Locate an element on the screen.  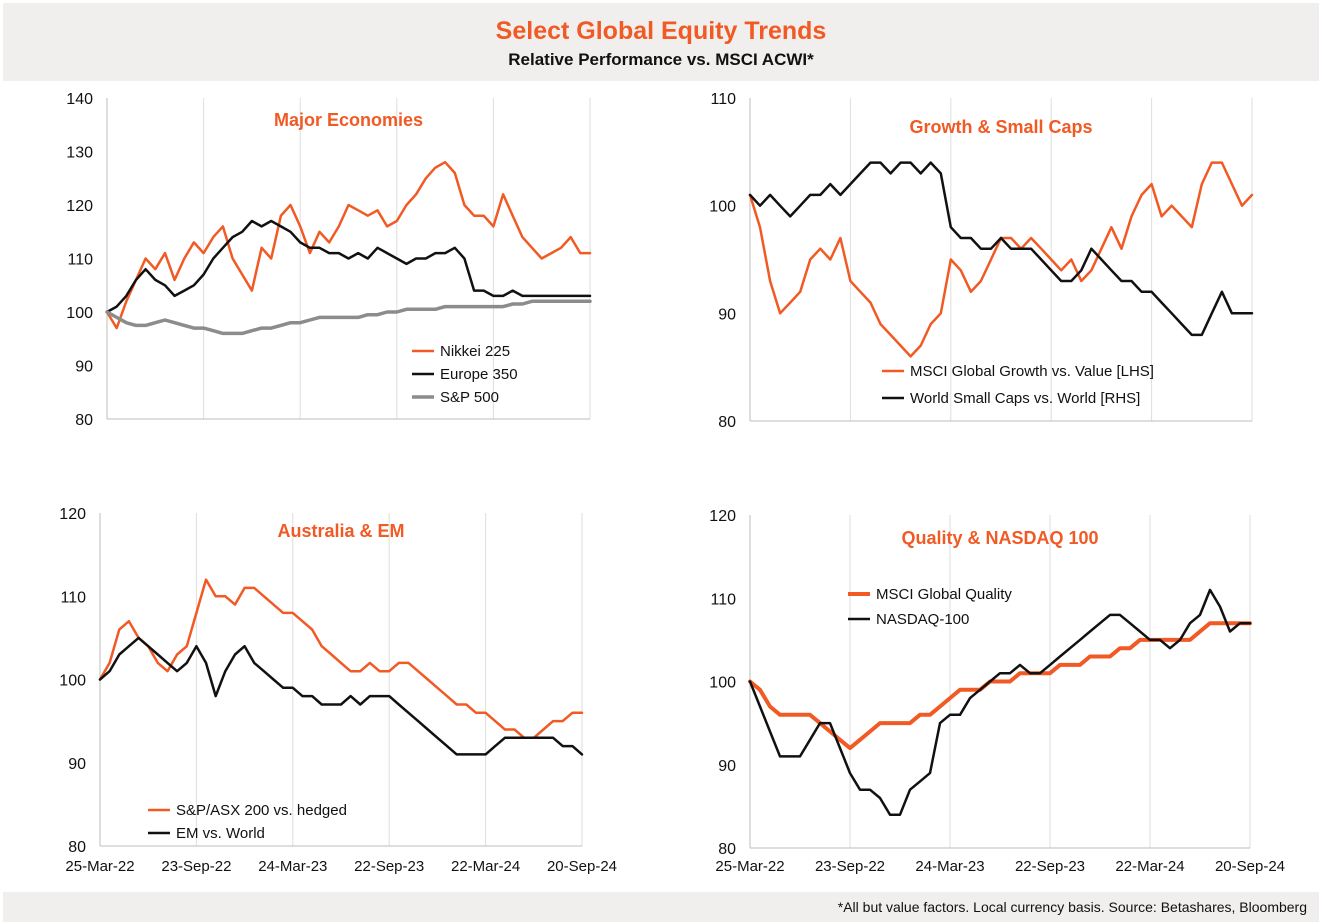
series-line-em-vs-world is located at coordinates (341, 696).